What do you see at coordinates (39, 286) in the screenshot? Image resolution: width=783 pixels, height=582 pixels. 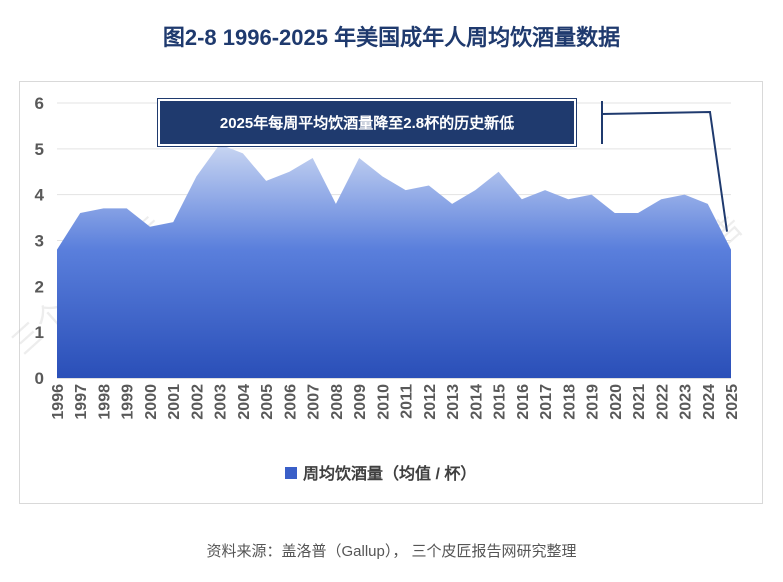 I see `y-tick-label: 2` at bounding box center [39, 286].